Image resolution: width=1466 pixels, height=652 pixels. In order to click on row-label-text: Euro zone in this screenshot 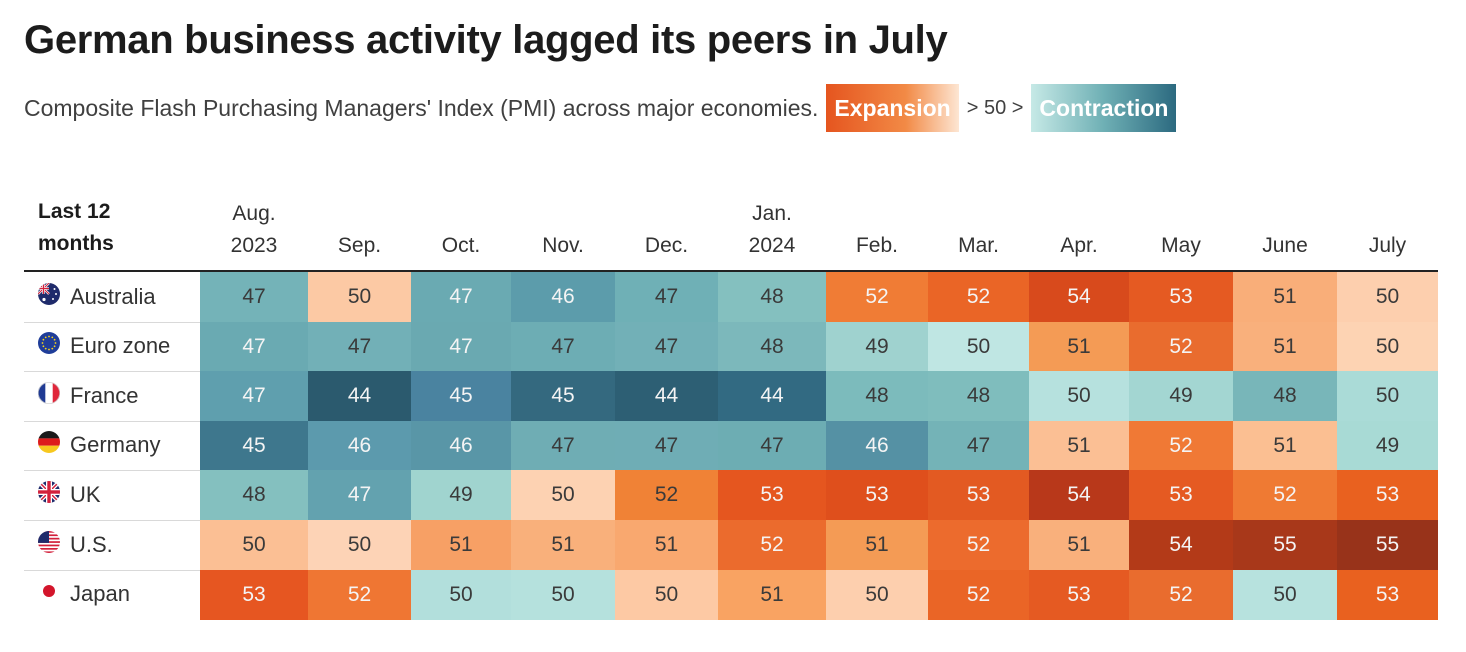, I will do `click(120, 346)`.